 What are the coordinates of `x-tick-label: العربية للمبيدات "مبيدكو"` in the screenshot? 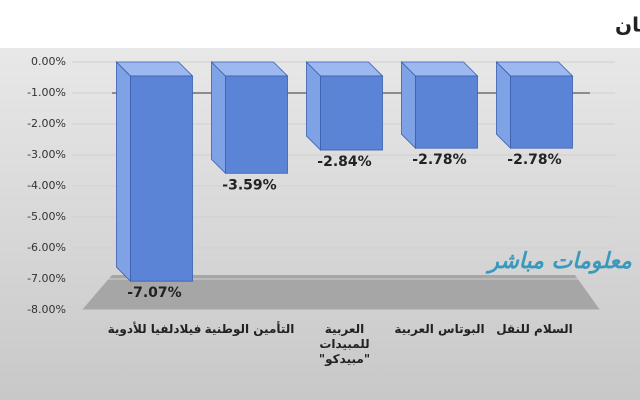 It's located at (344, 344).